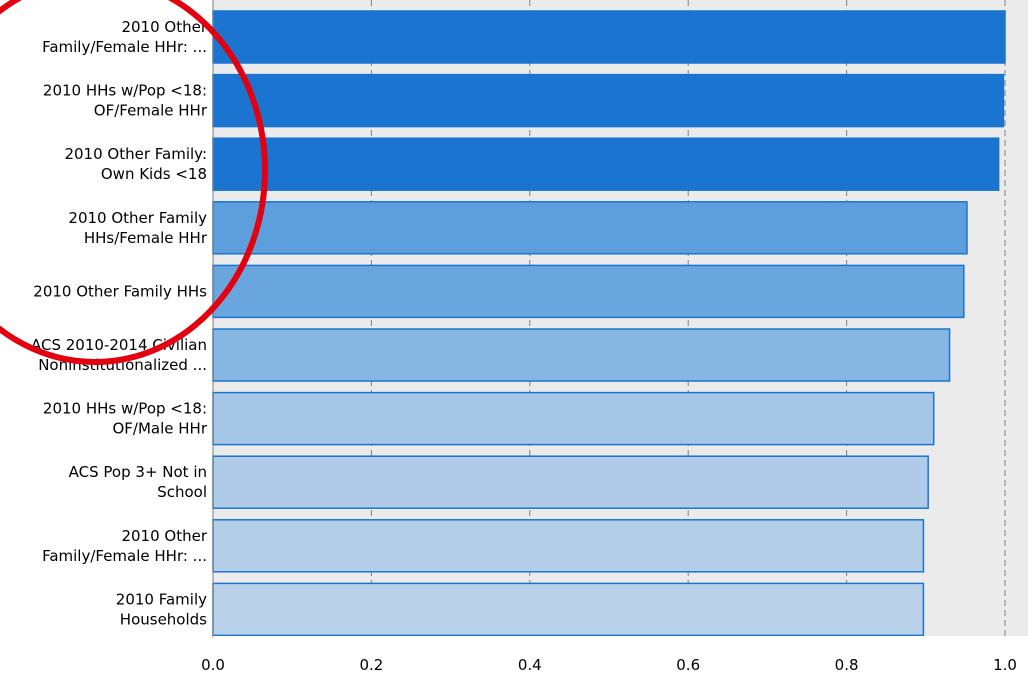 The height and width of the screenshot is (682, 1028). What do you see at coordinates (154, 174) in the screenshot?
I see `category-label: Own Kids <18` at bounding box center [154, 174].